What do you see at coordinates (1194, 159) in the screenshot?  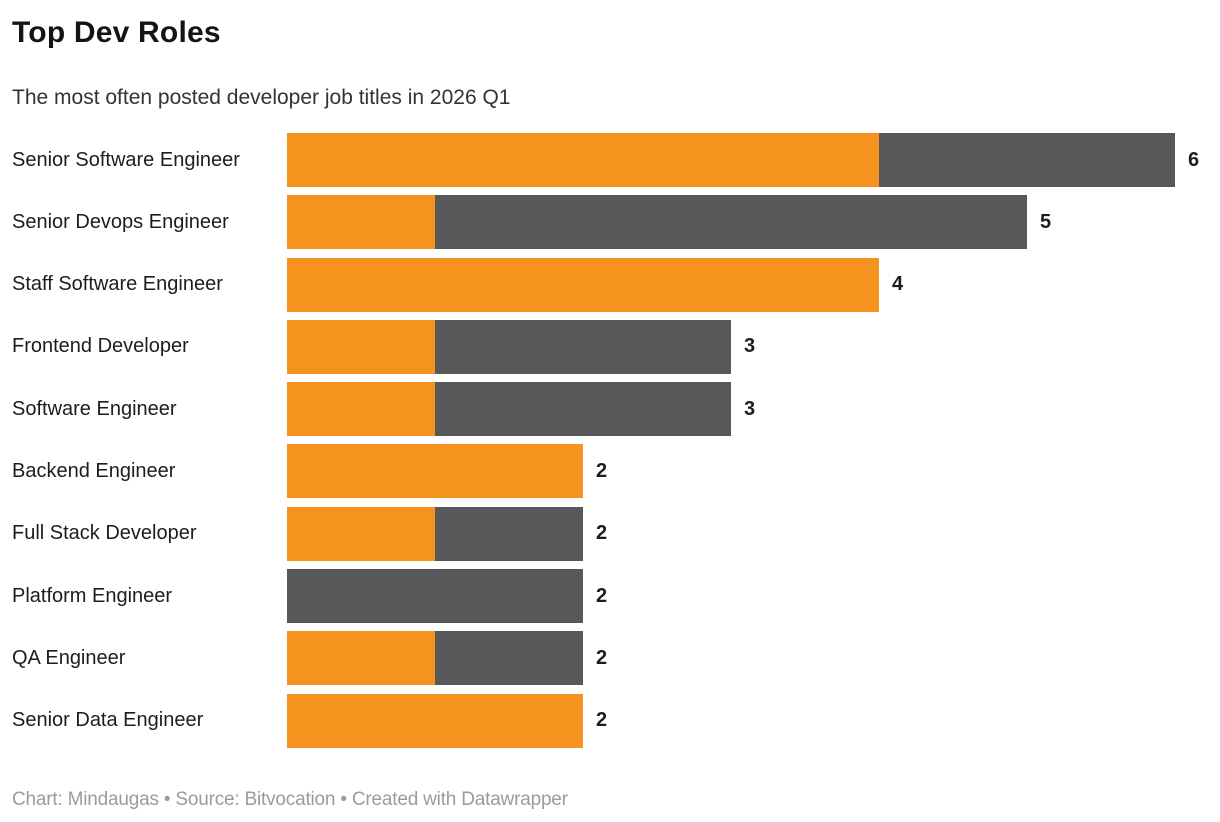 I see `value-label: 6` at bounding box center [1194, 159].